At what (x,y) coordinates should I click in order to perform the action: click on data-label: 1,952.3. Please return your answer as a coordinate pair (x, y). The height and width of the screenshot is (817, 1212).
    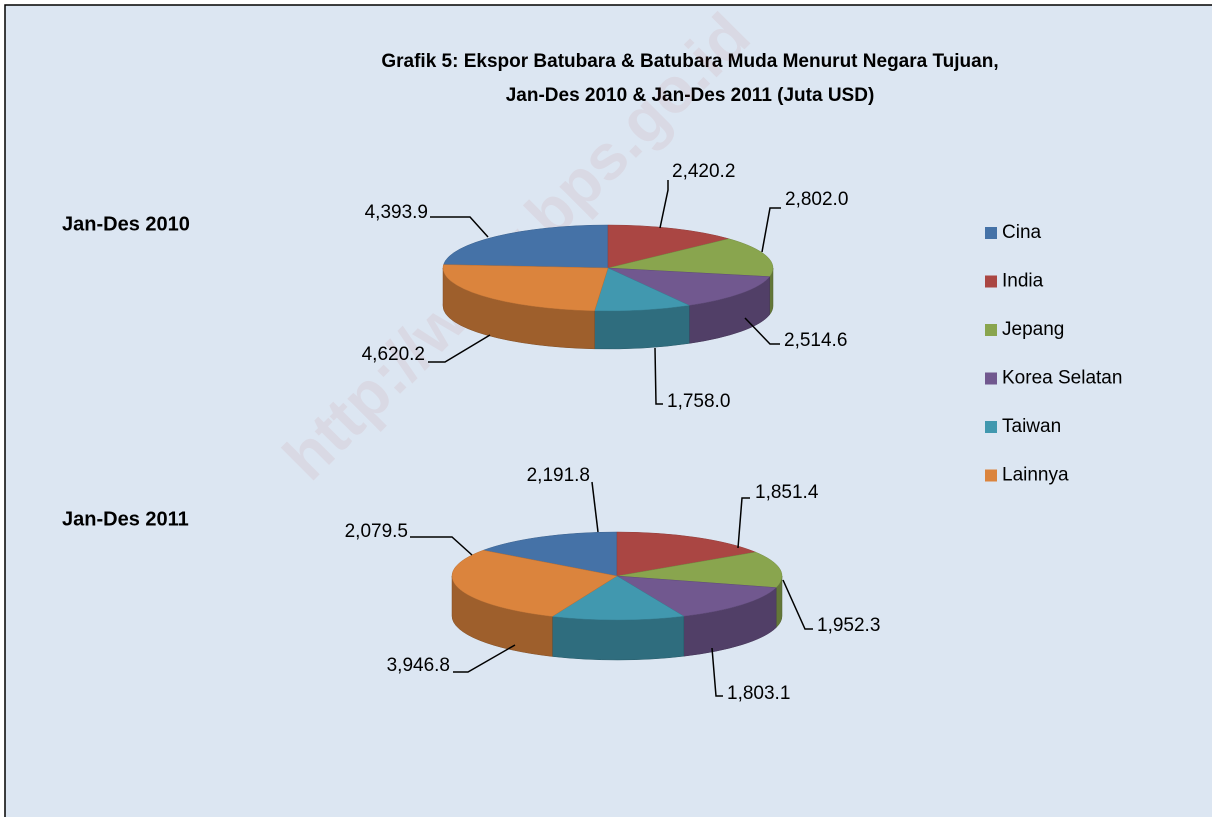
    Looking at the image, I should click on (848, 625).